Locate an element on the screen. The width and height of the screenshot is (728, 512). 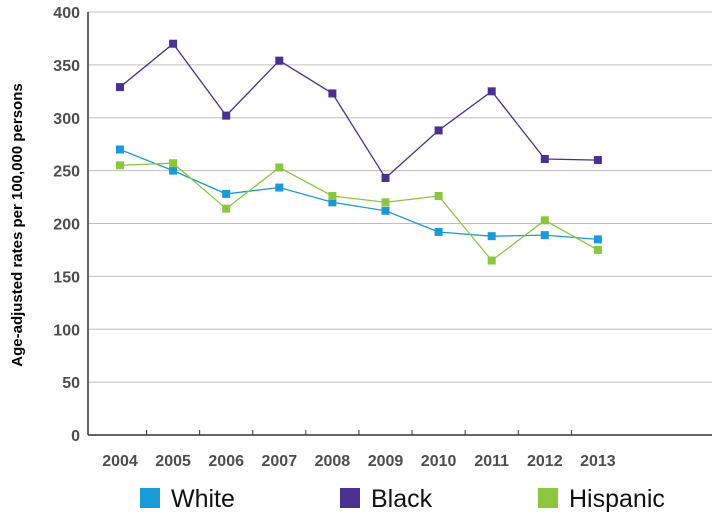
y-tick-label: 200 is located at coordinates (66, 225).